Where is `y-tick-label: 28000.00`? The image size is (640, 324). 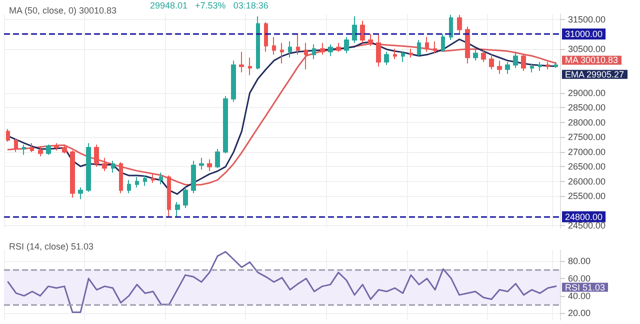
y-tick-label: 28000.00 is located at coordinates (587, 122).